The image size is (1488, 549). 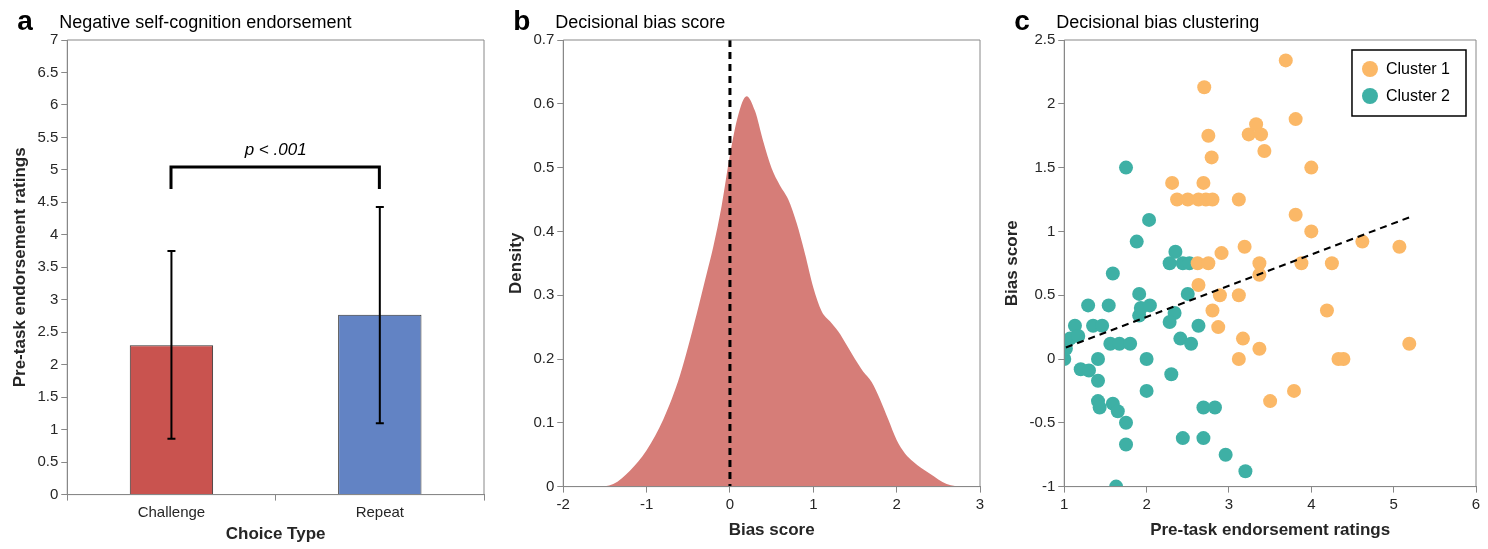 What do you see at coordinates (1418, 96) in the screenshot?
I see `legend-label: Cluster 2` at bounding box center [1418, 96].